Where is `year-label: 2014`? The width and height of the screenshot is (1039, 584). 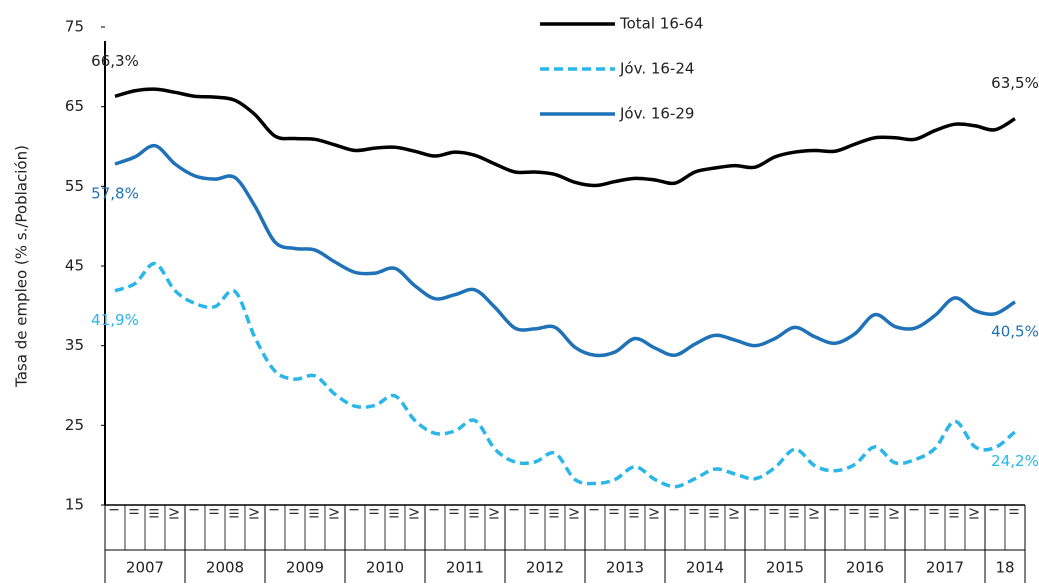
year-label: 2014 is located at coordinates (705, 568).